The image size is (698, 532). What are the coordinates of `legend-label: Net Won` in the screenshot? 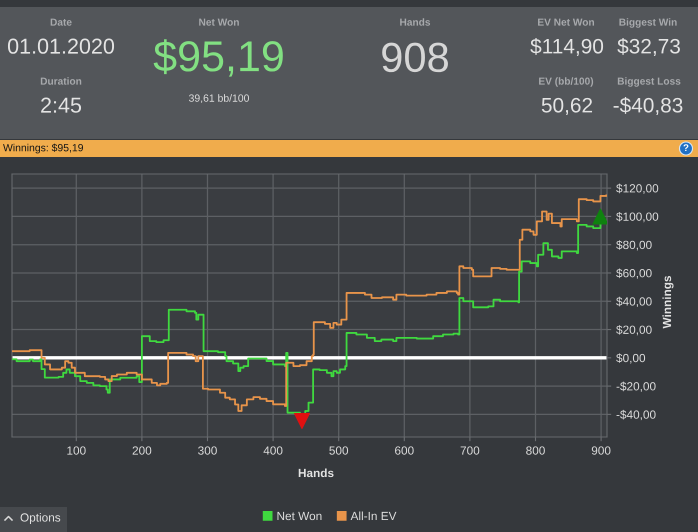 It's located at (299, 516).